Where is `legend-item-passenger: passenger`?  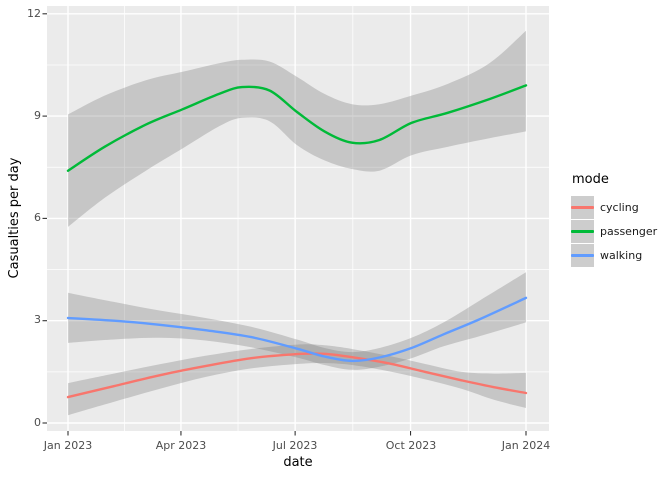 legend-item-passenger: passenger is located at coordinates (621, 231).